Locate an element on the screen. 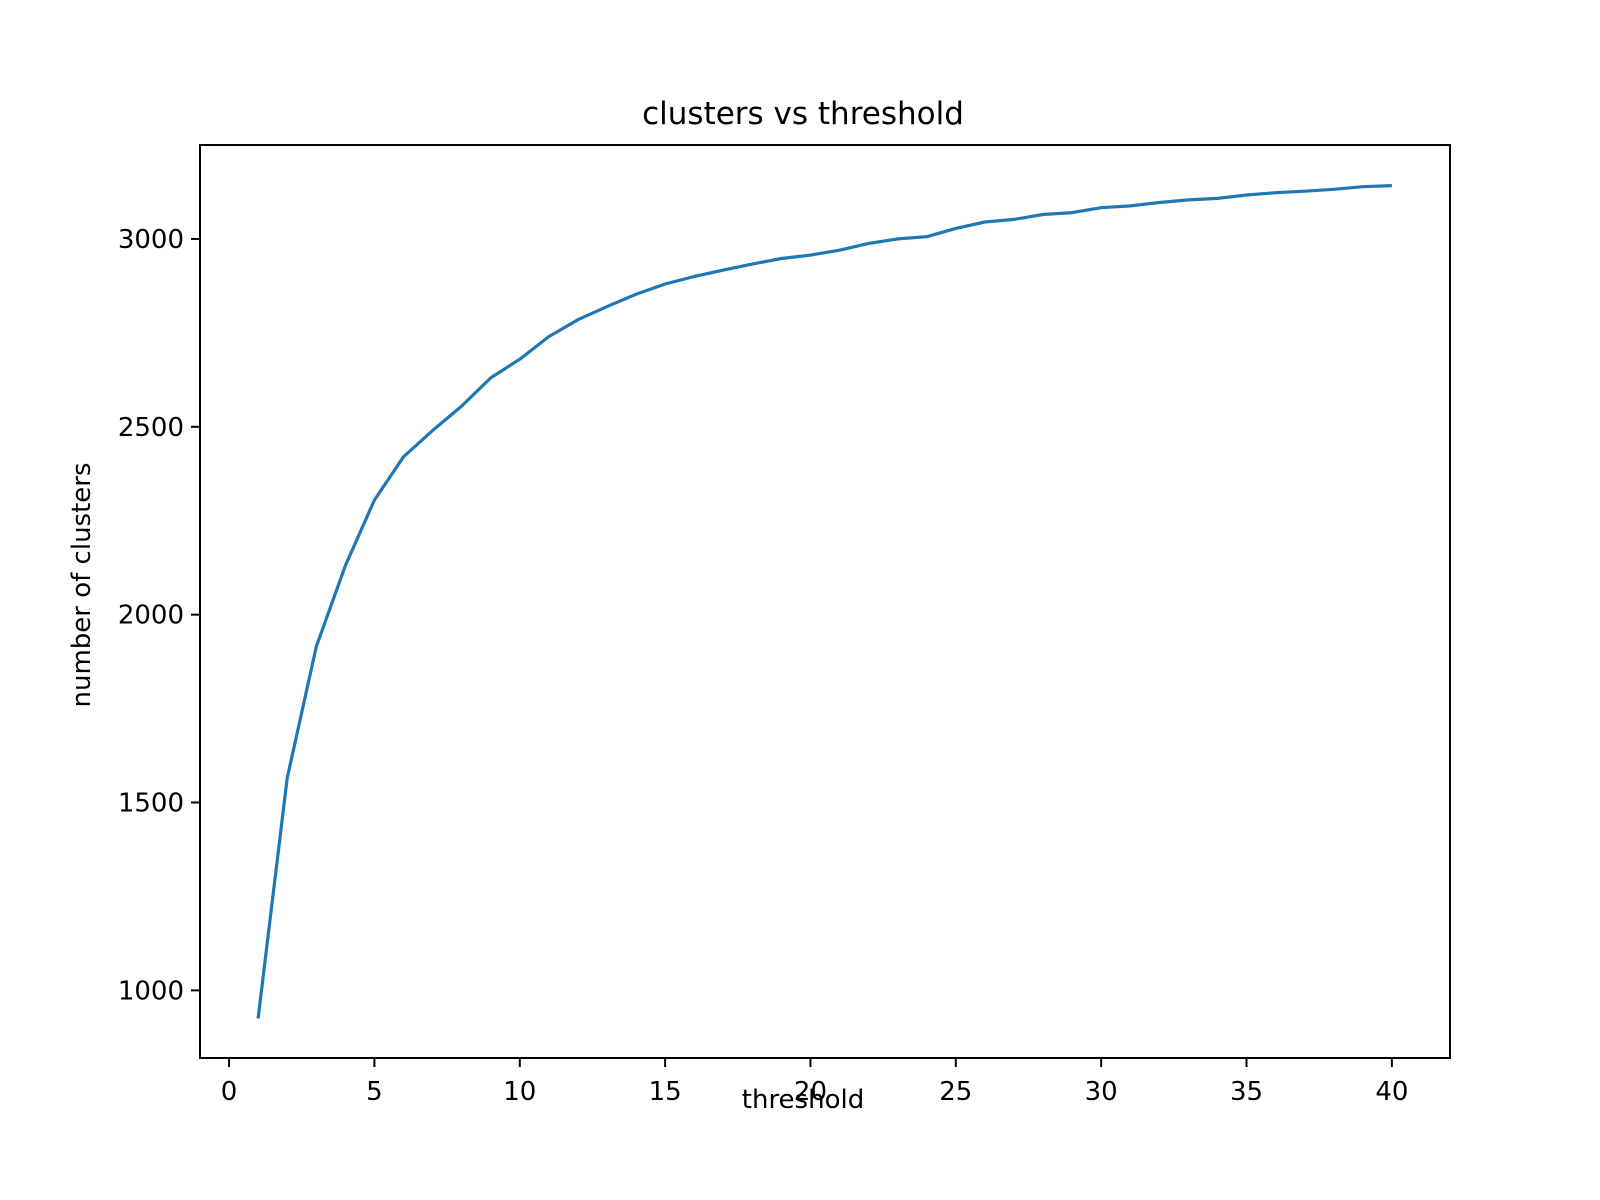 This screenshot has height=1200, width=1600. x-tick-label: 20 is located at coordinates (810, 1092).